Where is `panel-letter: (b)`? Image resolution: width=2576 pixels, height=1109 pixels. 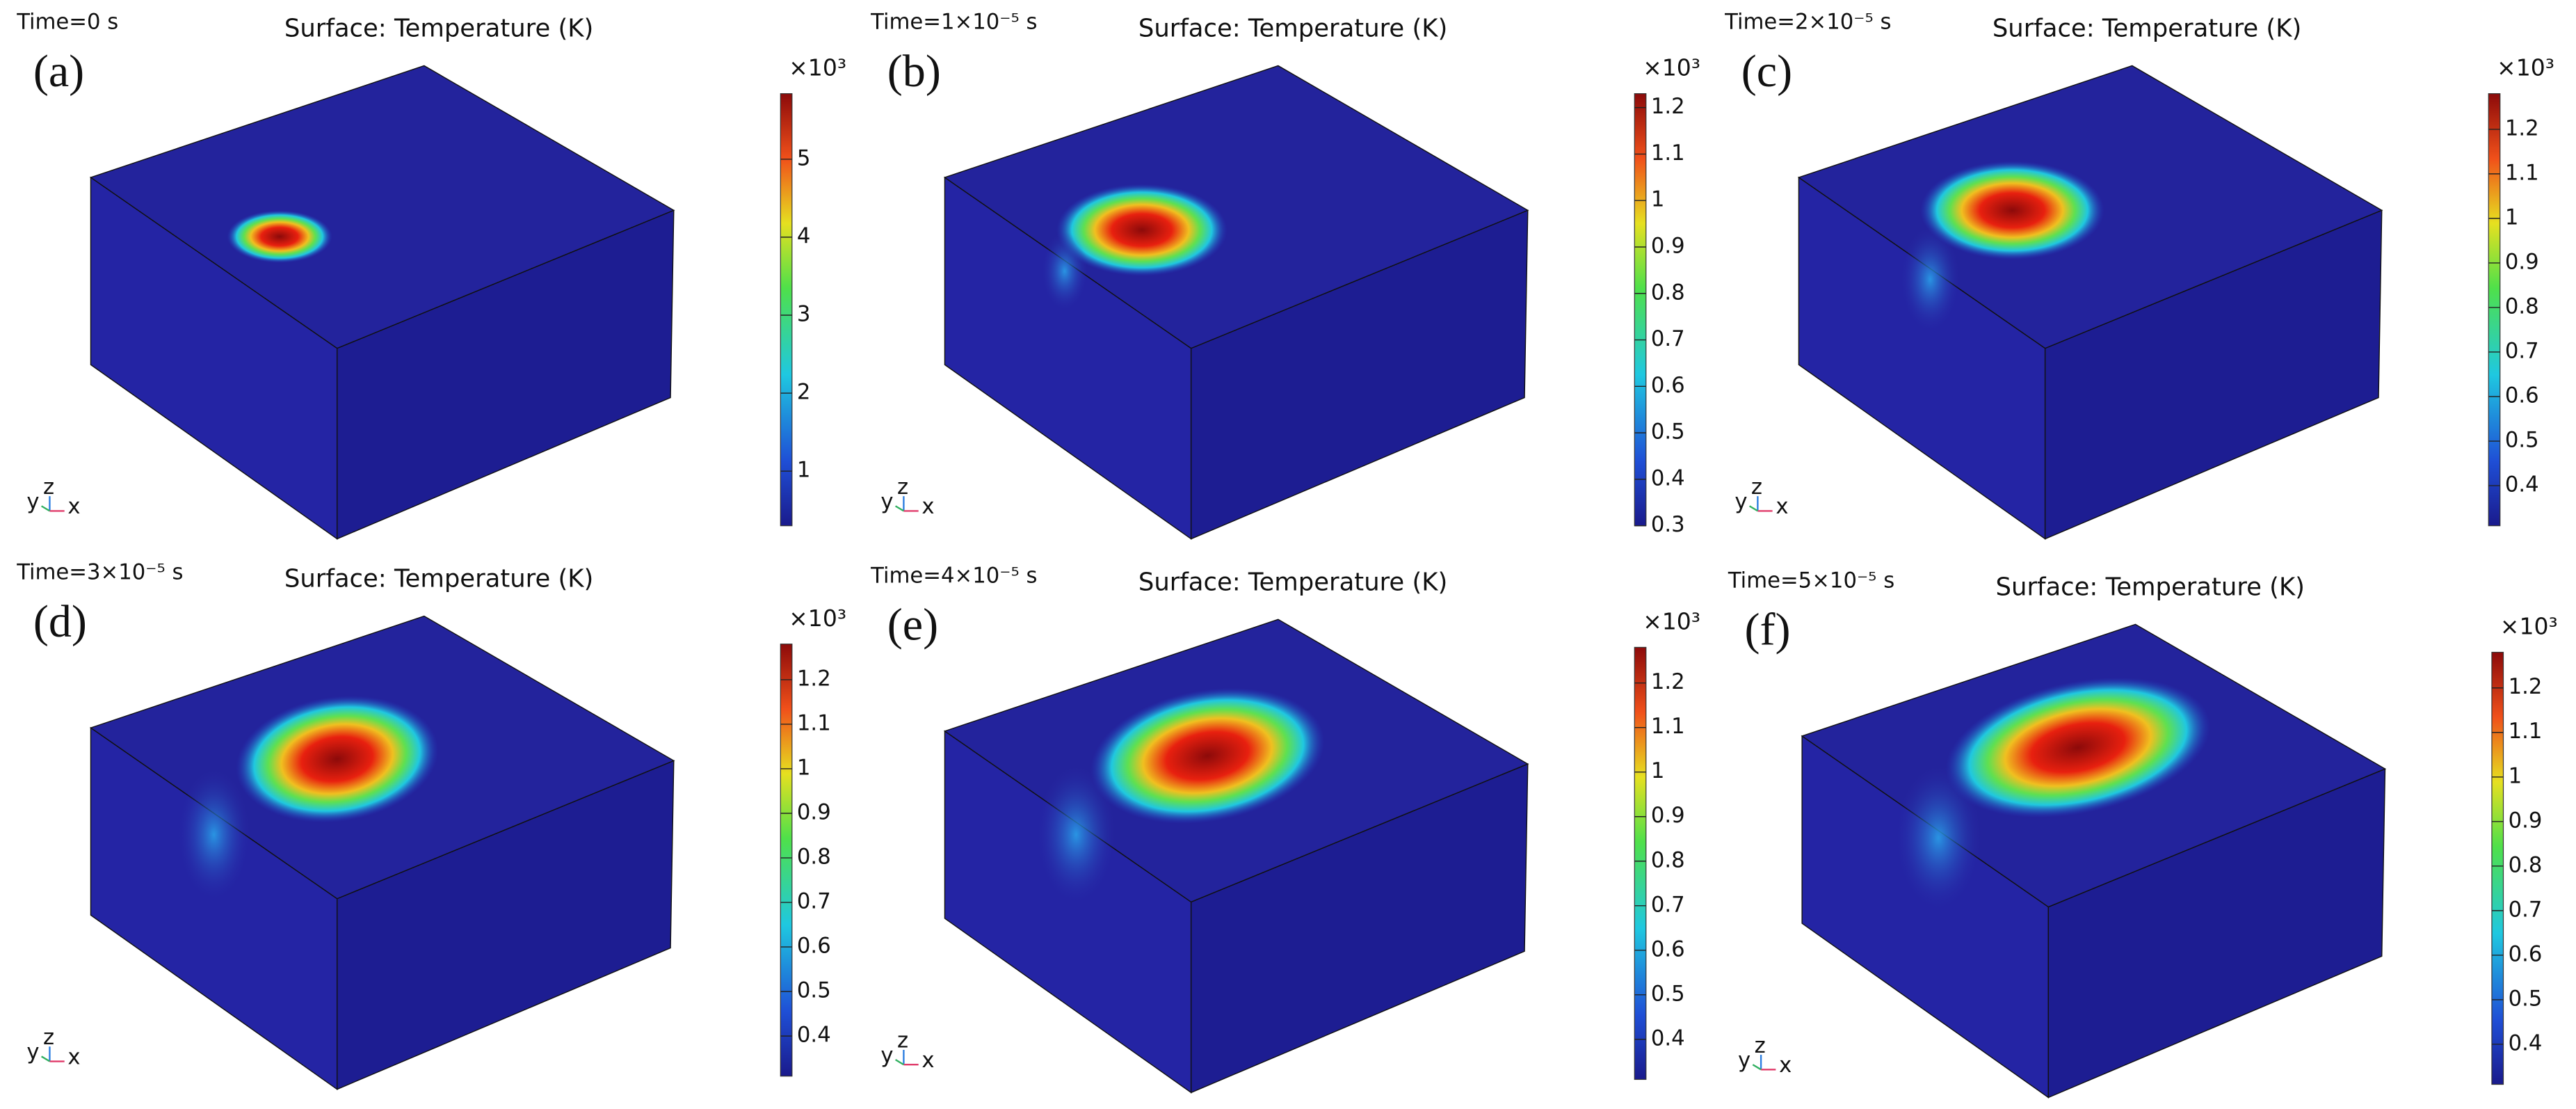 panel-letter: (b) is located at coordinates (914, 71).